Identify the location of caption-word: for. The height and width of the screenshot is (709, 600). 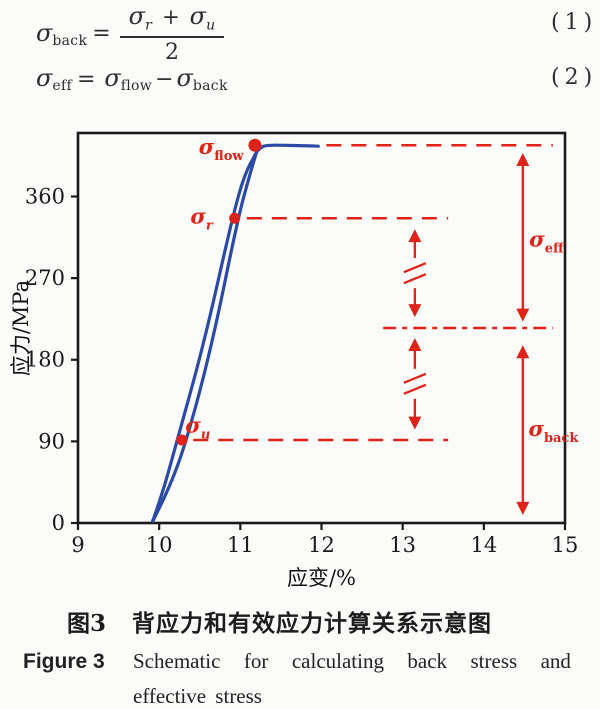
(256, 661).